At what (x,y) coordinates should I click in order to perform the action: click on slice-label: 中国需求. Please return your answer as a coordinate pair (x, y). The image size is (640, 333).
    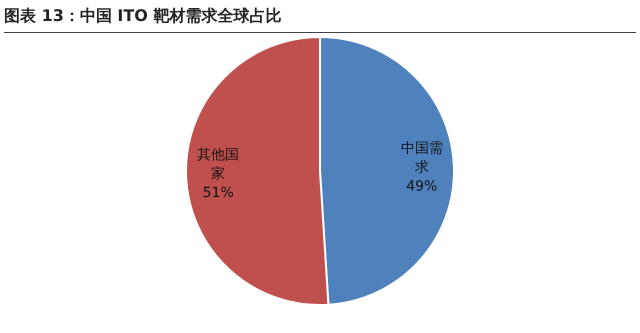
    Looking at the image, I should click on (421, 158).